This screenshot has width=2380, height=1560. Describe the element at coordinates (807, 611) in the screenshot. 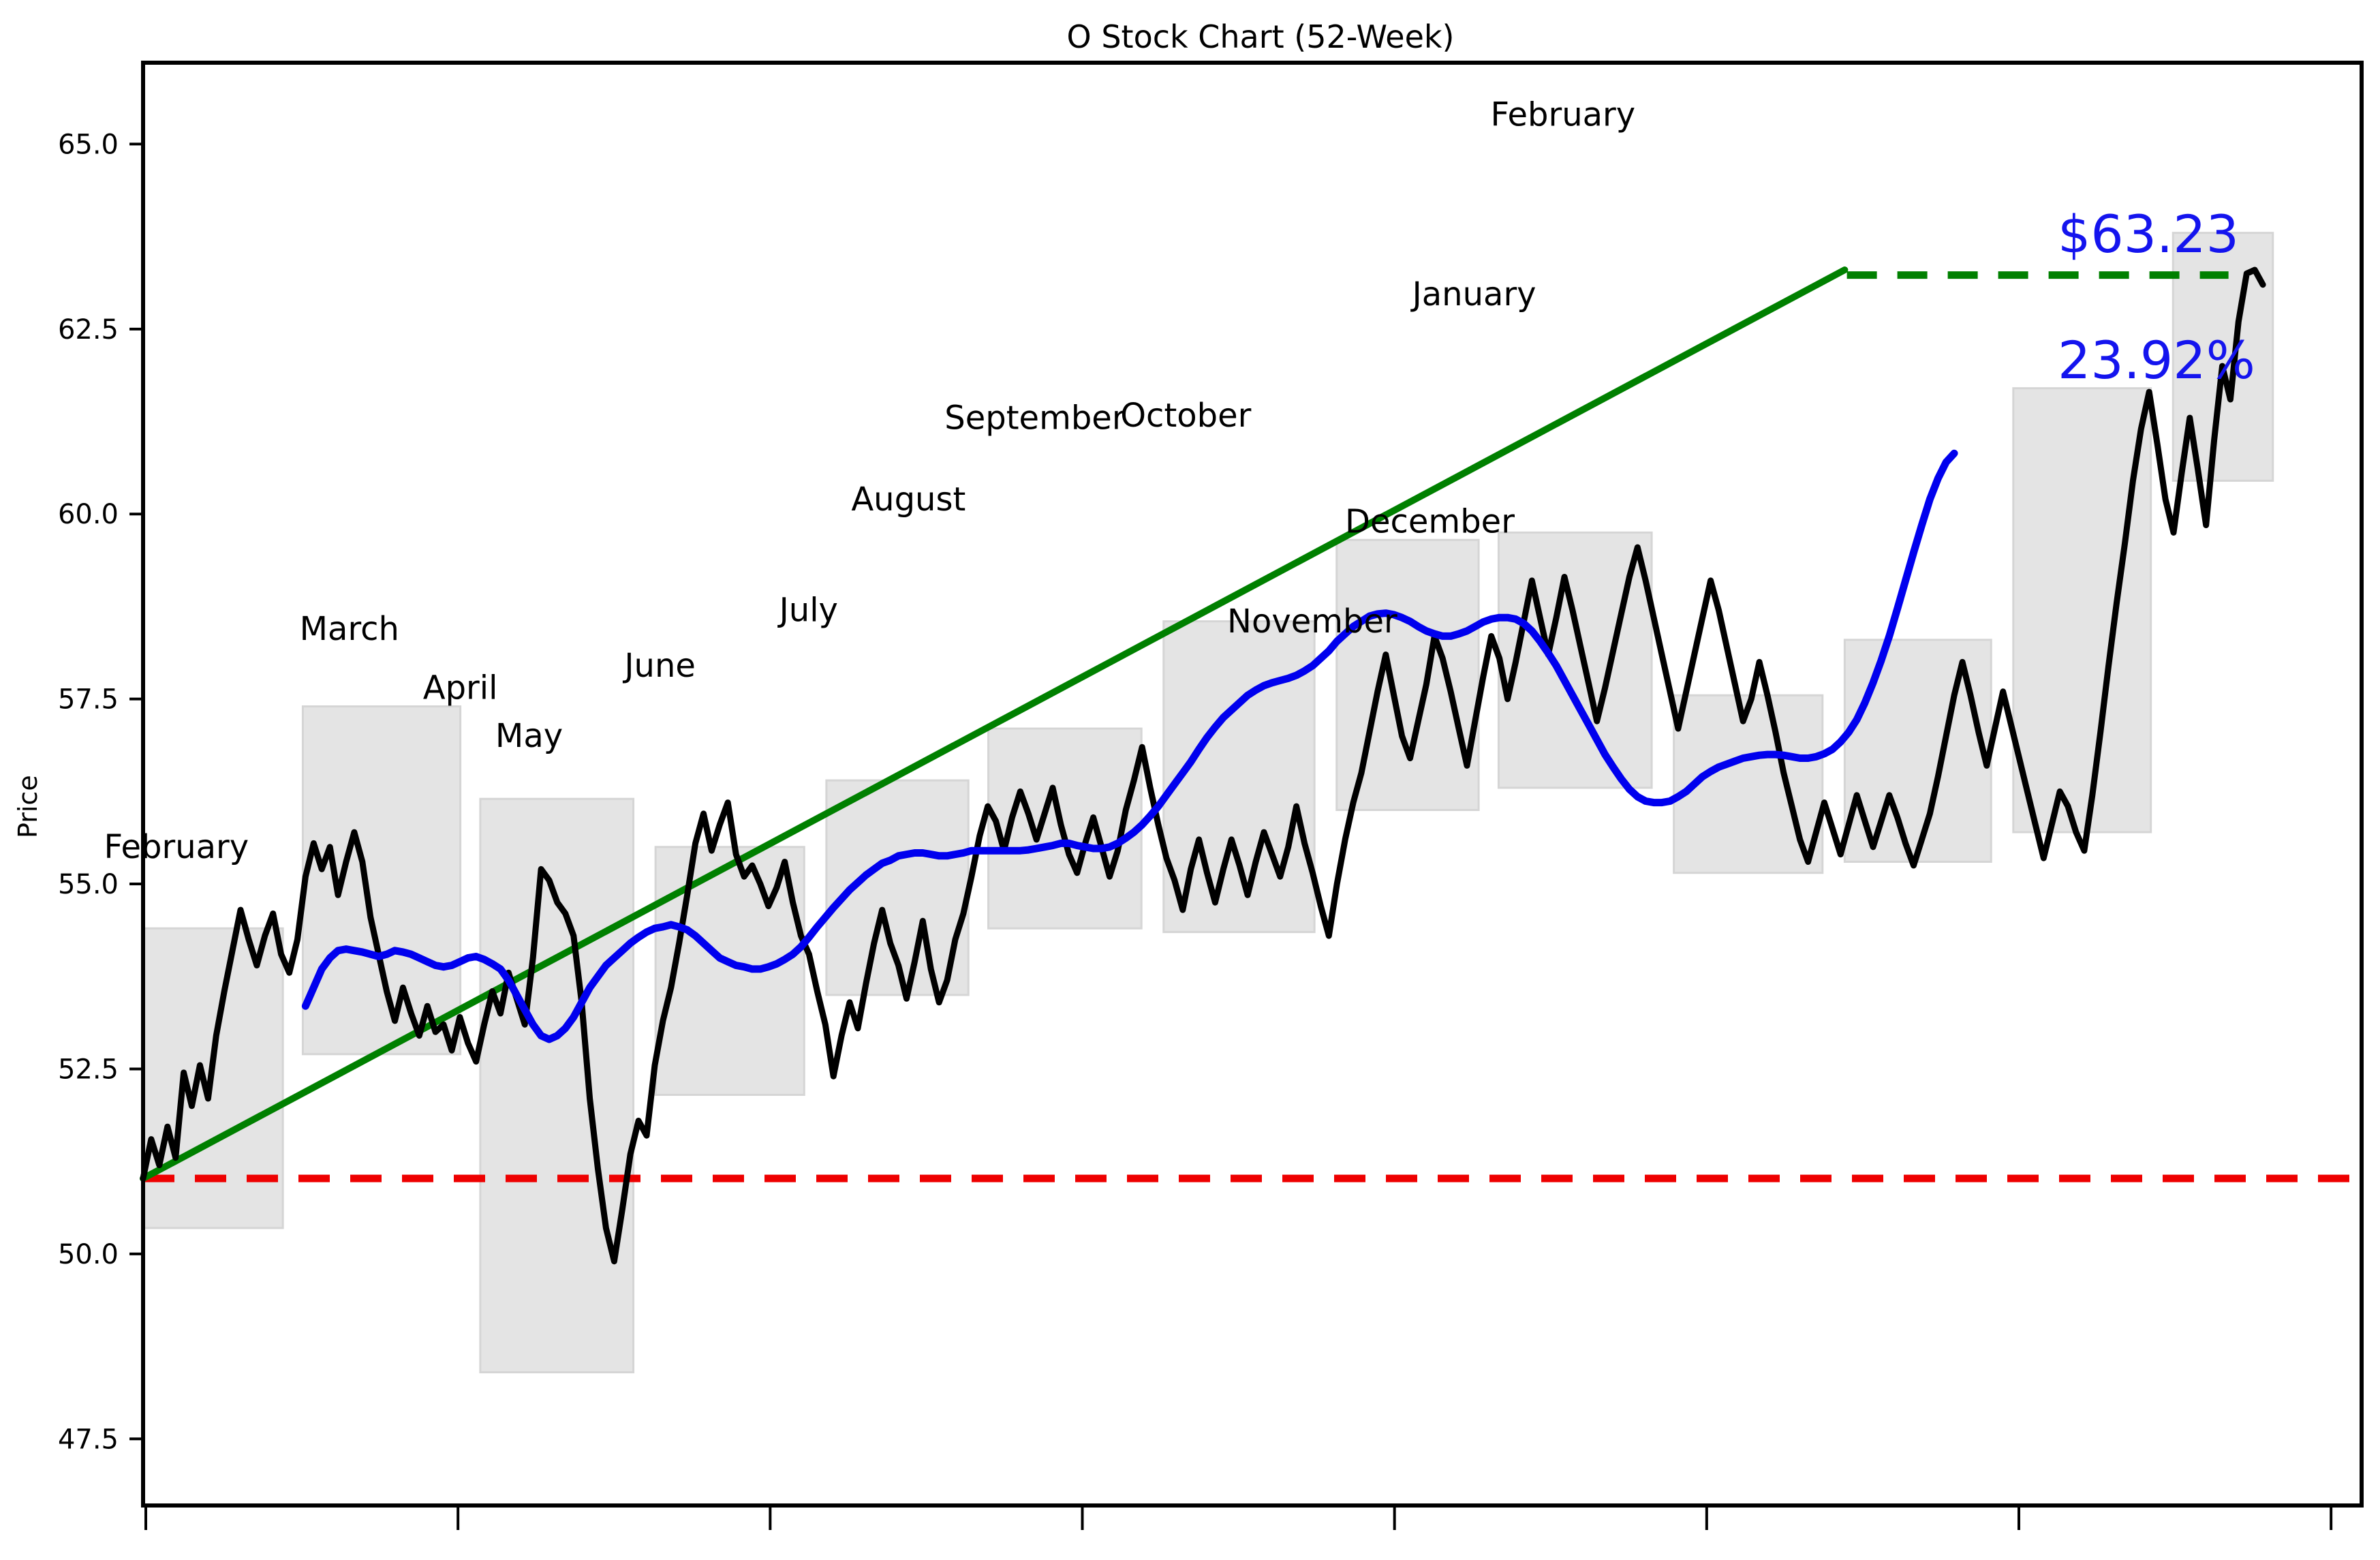

I see `month-label: July` at that location.